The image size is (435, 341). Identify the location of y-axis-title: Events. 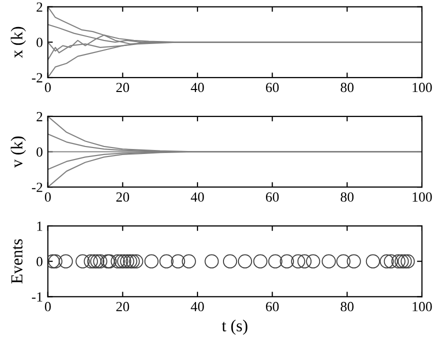
(16, 261).